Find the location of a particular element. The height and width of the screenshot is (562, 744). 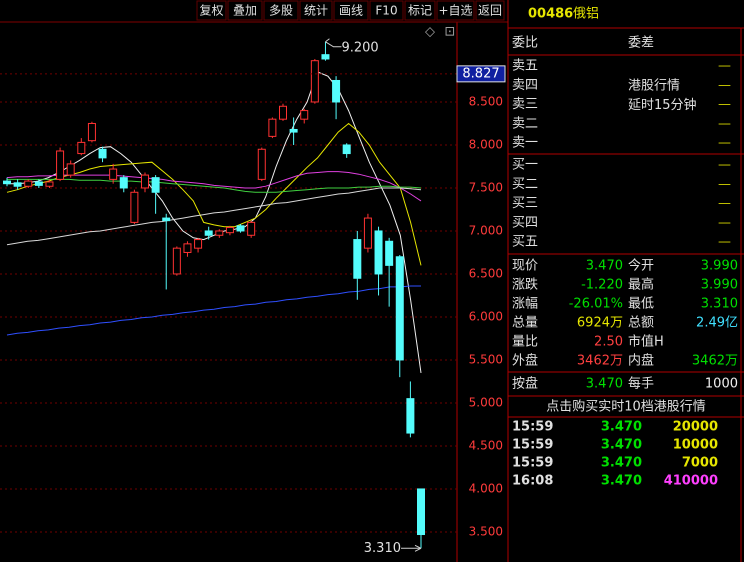

stat-label: 现价 is located at coordinates (525, 266).